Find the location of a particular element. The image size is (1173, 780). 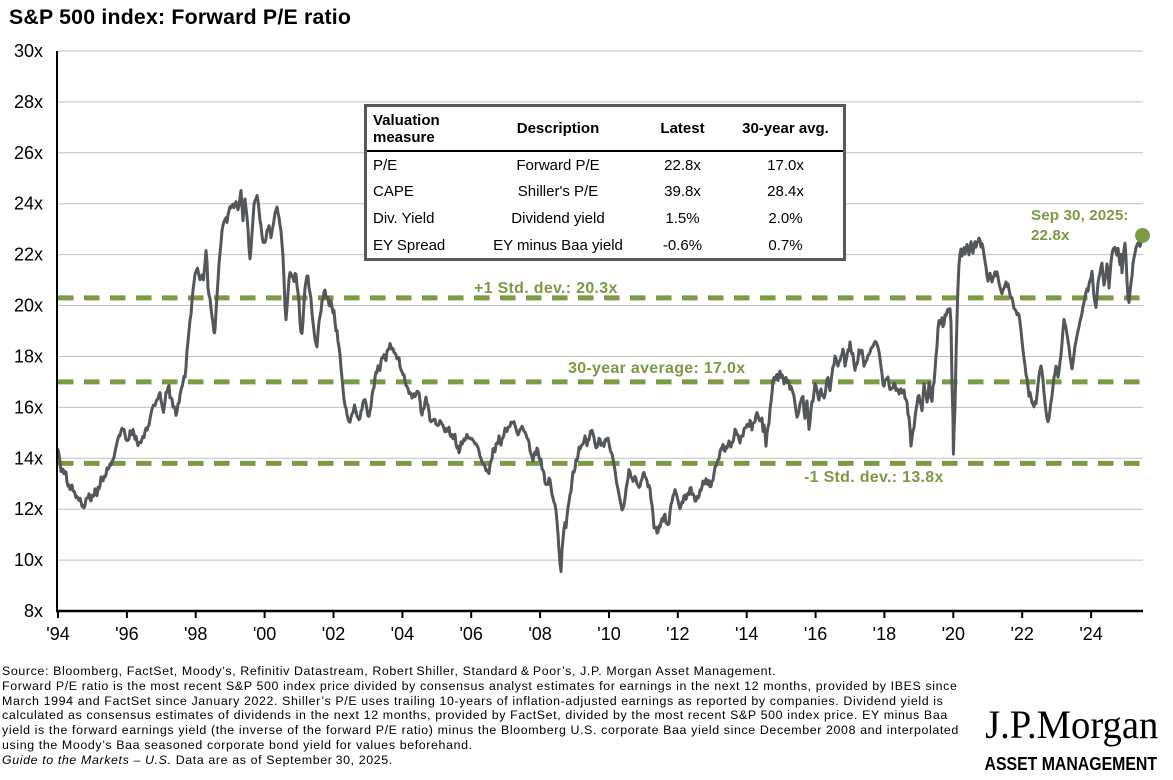

svg-text: 20x is located at coordinates (28, 306).